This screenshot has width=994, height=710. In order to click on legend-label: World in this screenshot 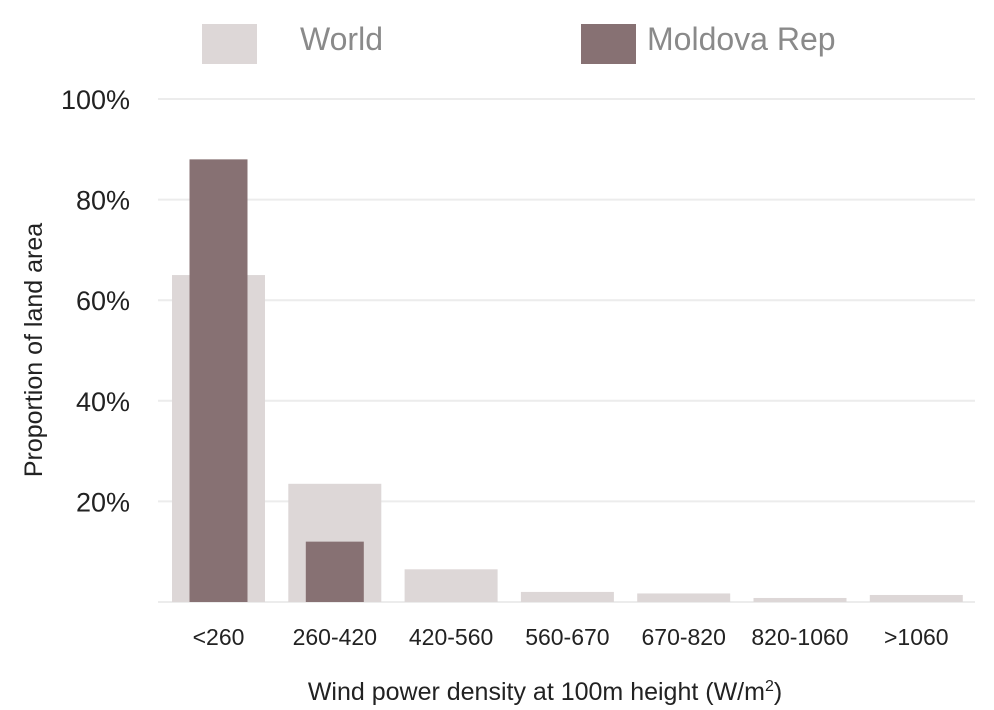, I will do `click(341, 39)`.